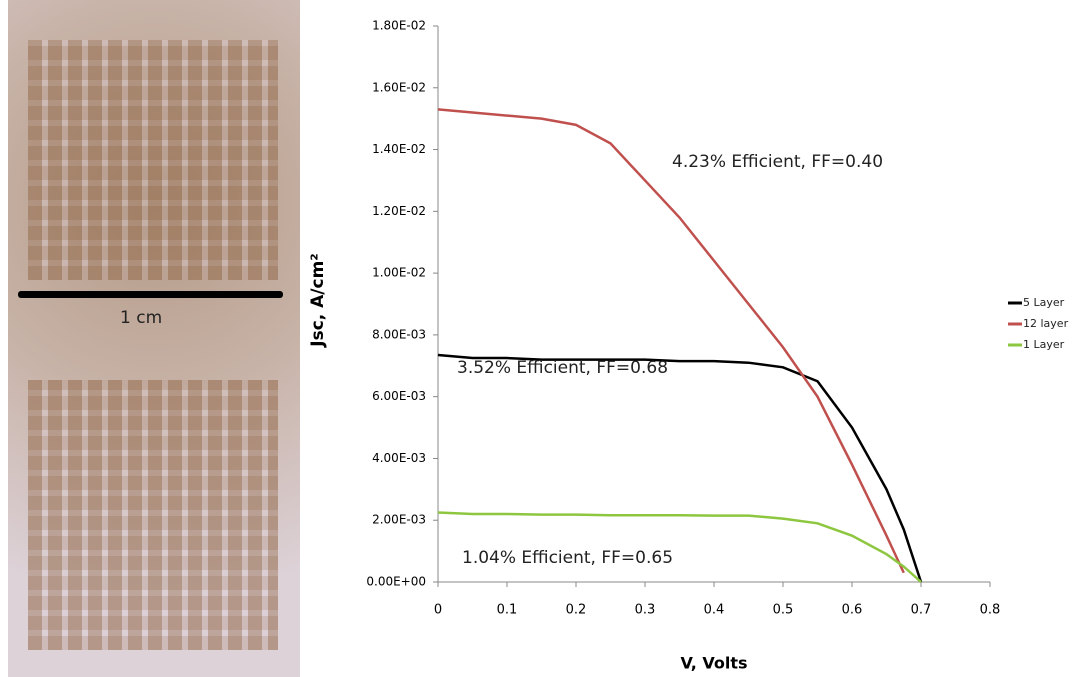 Image resolution: width=1080 pixels, height=677 pixels. What do you see at coordinates (399, 87) in the screenshot?
I see `y-tick-label: 1.60E-02` at bounding box center [399, 87].